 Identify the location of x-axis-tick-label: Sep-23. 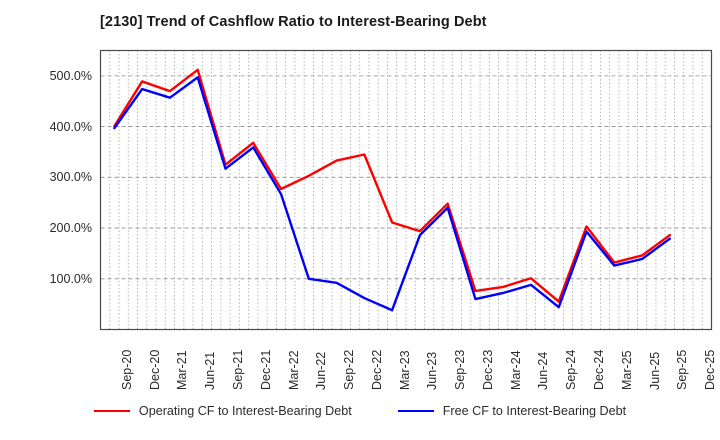
(460, 369).